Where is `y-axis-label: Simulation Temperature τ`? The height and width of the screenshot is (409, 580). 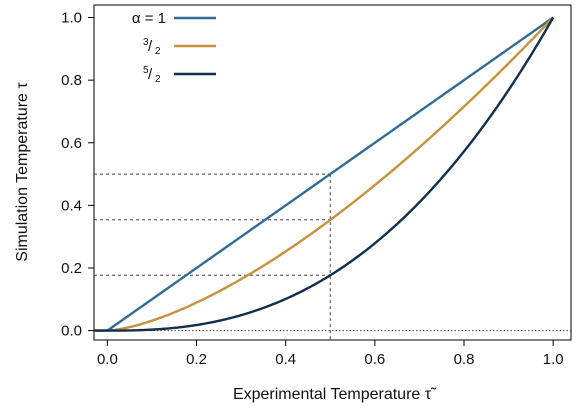
y-axis-label: Simulation Temperature τ is located at coordinates (22, 172).